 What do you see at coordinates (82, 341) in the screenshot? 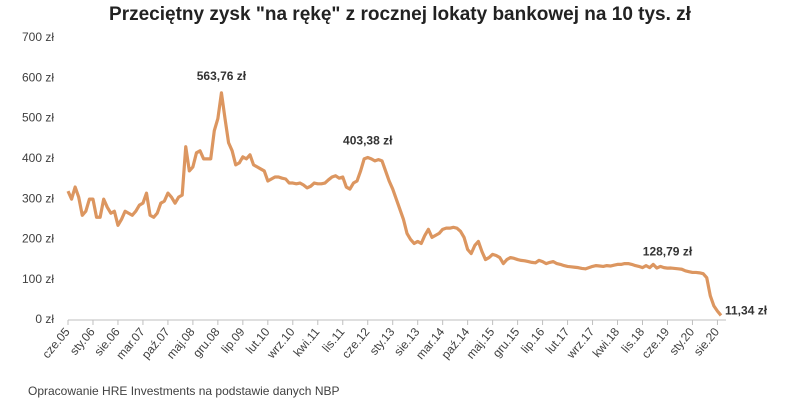
I see `x-tick-label: sty.06` at bounding box center [82, 341].